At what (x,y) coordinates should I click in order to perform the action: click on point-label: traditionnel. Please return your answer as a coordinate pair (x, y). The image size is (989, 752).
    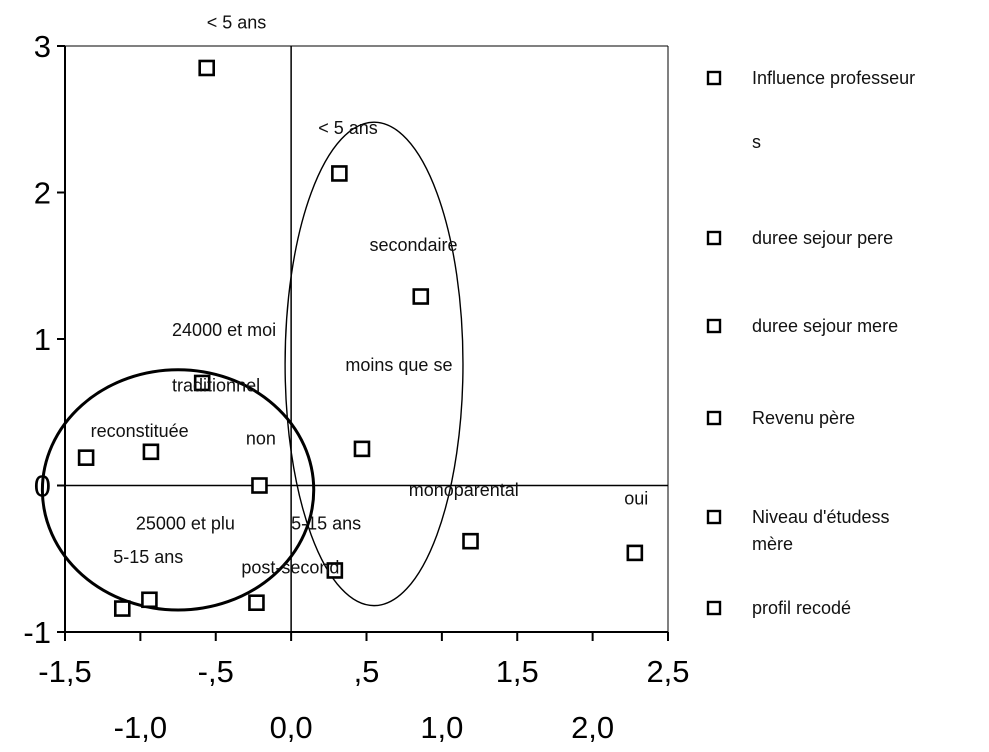
    Looking at the image, I should click on (216, 386).